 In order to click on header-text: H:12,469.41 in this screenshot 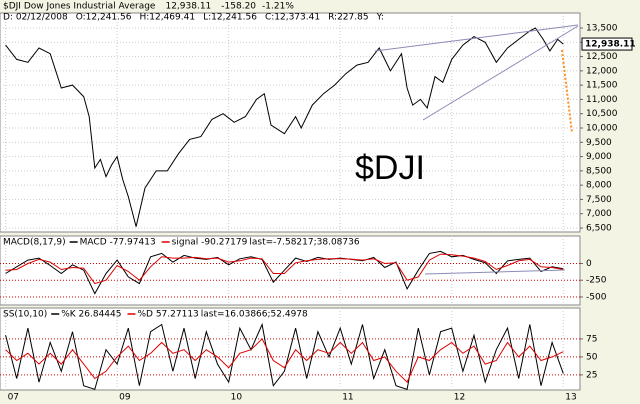, I will do `click(167, 18)`.